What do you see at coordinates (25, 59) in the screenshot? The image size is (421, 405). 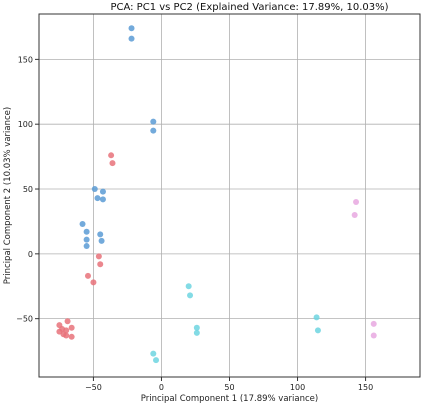 I see `y-tick-label: 150` at bounding box center [25, 59].